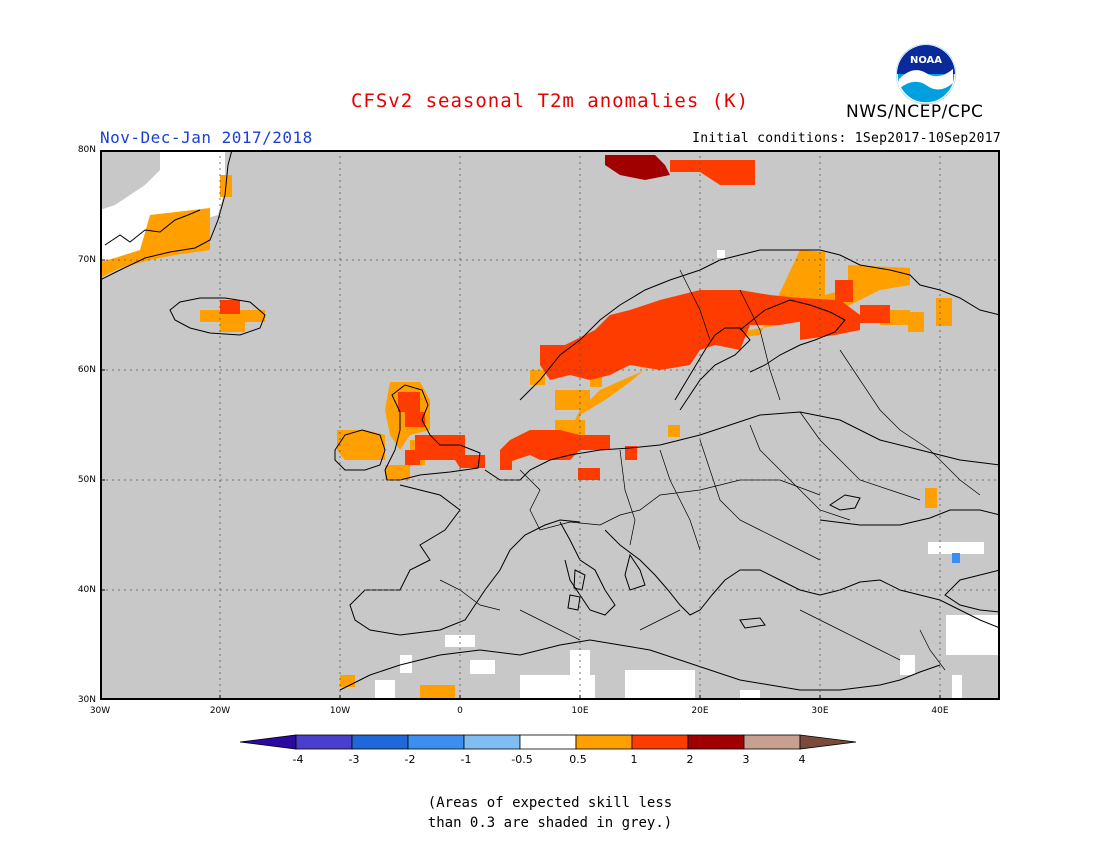 Image resolution: width=1100 pixels, height=850 pixels. I want to click on colorbar-label: -4, so click(298, 759).